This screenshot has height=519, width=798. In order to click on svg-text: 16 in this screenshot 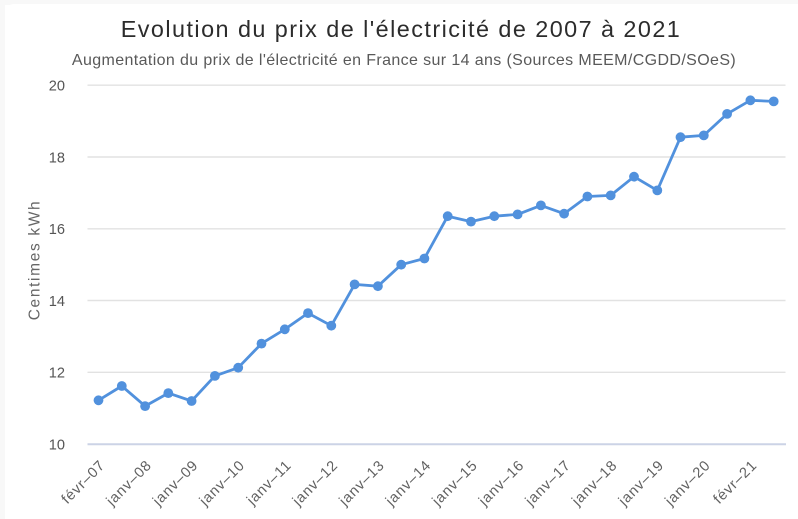, I will do `click(57, 230)`.